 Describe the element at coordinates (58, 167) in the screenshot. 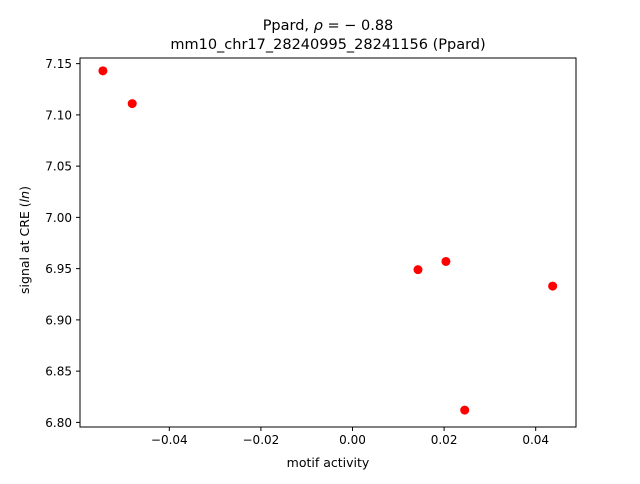

I see `y-tick-label-5: 7.05` at that location.